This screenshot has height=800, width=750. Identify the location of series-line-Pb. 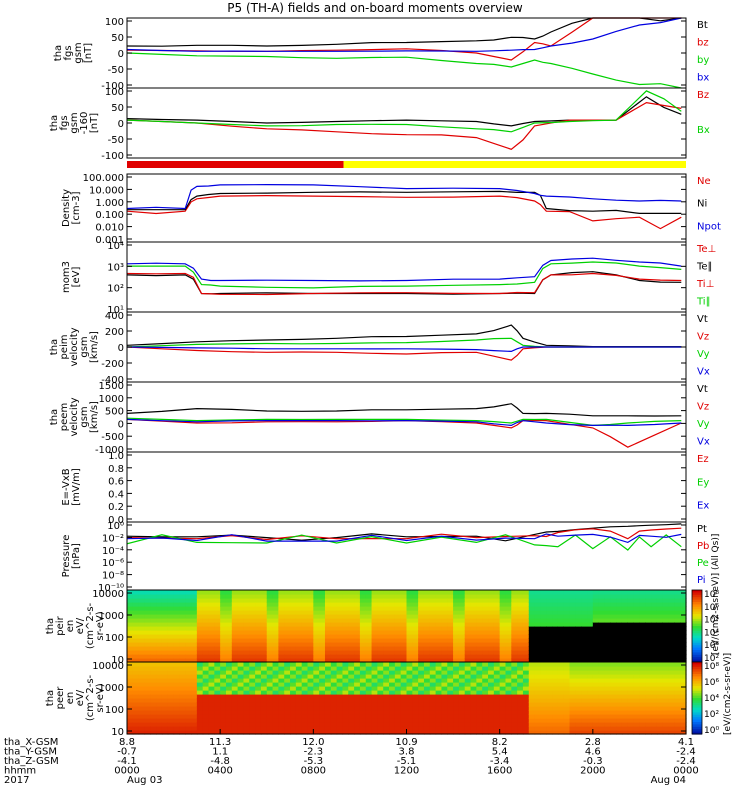
(404, 534).